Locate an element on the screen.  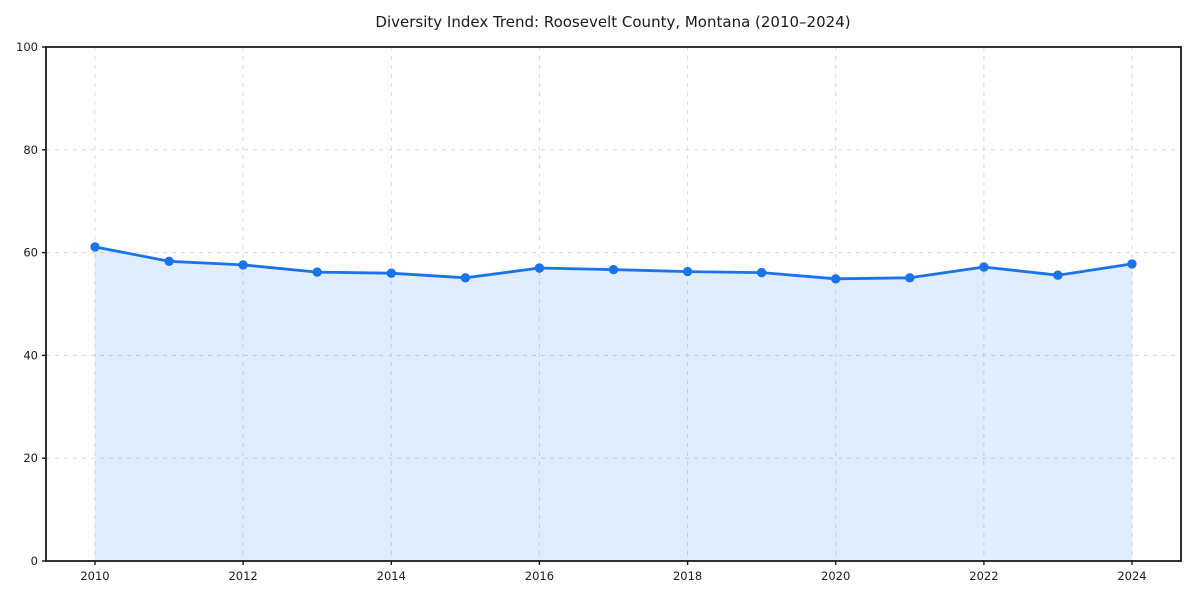
x-tick-label: 2014 is located at coordinates (391, 576).